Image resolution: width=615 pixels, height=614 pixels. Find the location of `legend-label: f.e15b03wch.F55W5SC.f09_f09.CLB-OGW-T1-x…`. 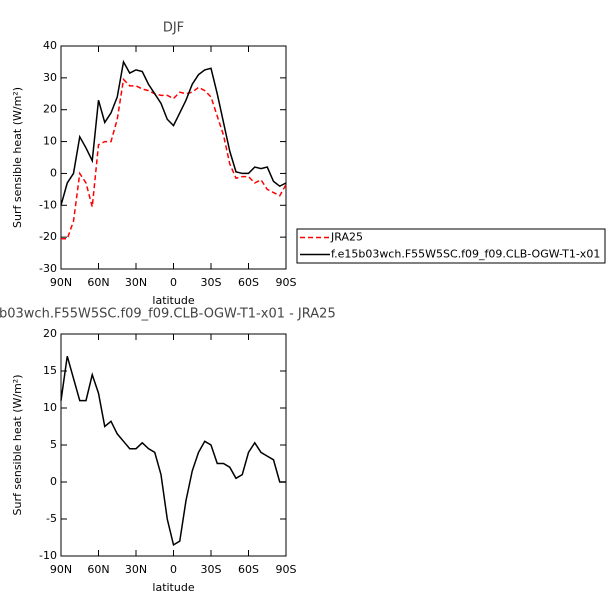

legend-label: f.e15b03wch.F55W5SC.f09_f09.CLB-OGW-T1-x… is located at coordinates (465, 254).